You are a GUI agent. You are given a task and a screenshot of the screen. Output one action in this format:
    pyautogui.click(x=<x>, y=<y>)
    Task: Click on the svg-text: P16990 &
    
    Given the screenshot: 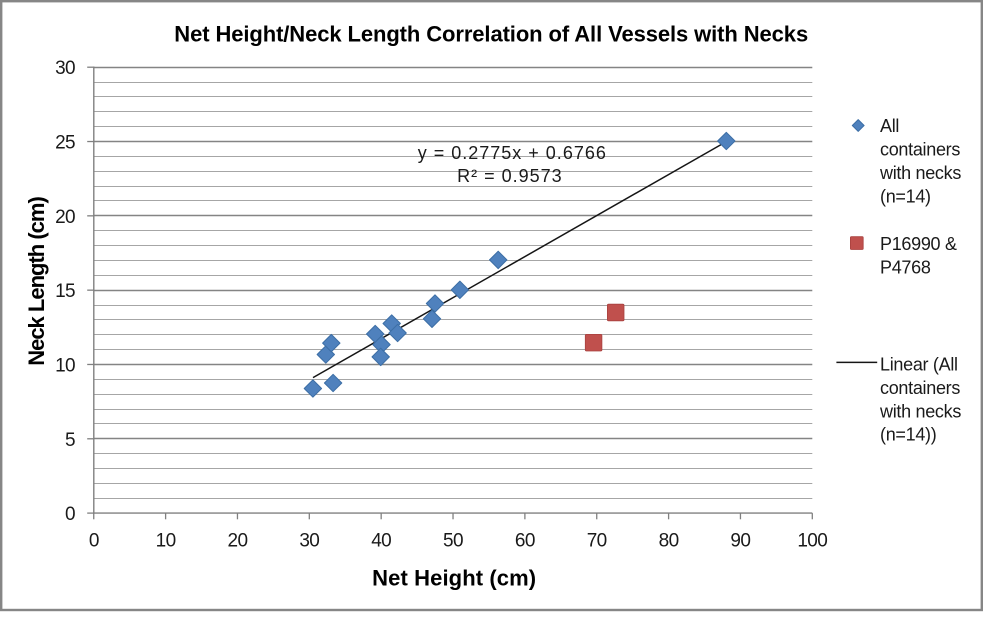 What is the action you would take?
    pyautogui.click(x=918, y=244)
    